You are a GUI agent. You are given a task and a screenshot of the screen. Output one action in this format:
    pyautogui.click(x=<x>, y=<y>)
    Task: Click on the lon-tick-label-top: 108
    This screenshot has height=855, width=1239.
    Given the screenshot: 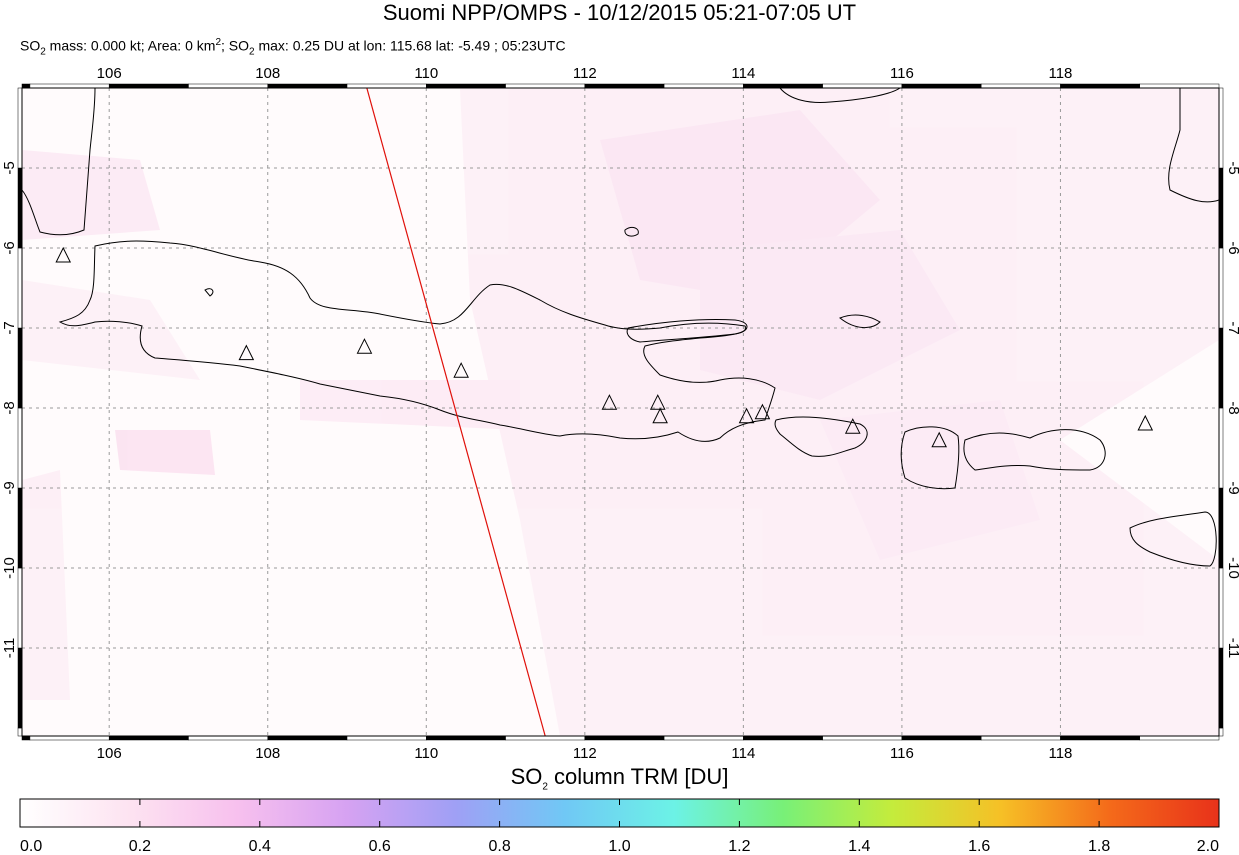 What is the action you would take?
    pyautogui.click(x=267, y=73)
    